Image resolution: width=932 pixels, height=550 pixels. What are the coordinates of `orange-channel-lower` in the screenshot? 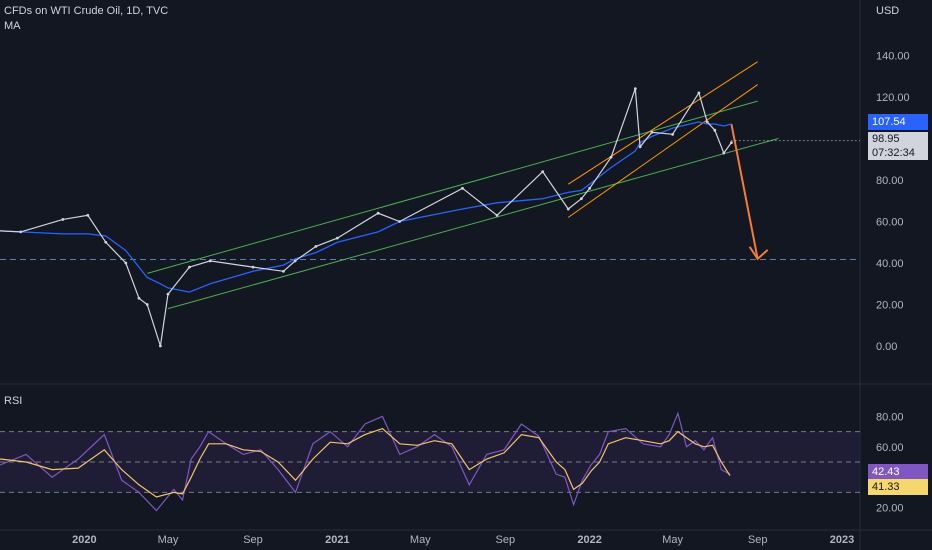 It's located at (662, 151).